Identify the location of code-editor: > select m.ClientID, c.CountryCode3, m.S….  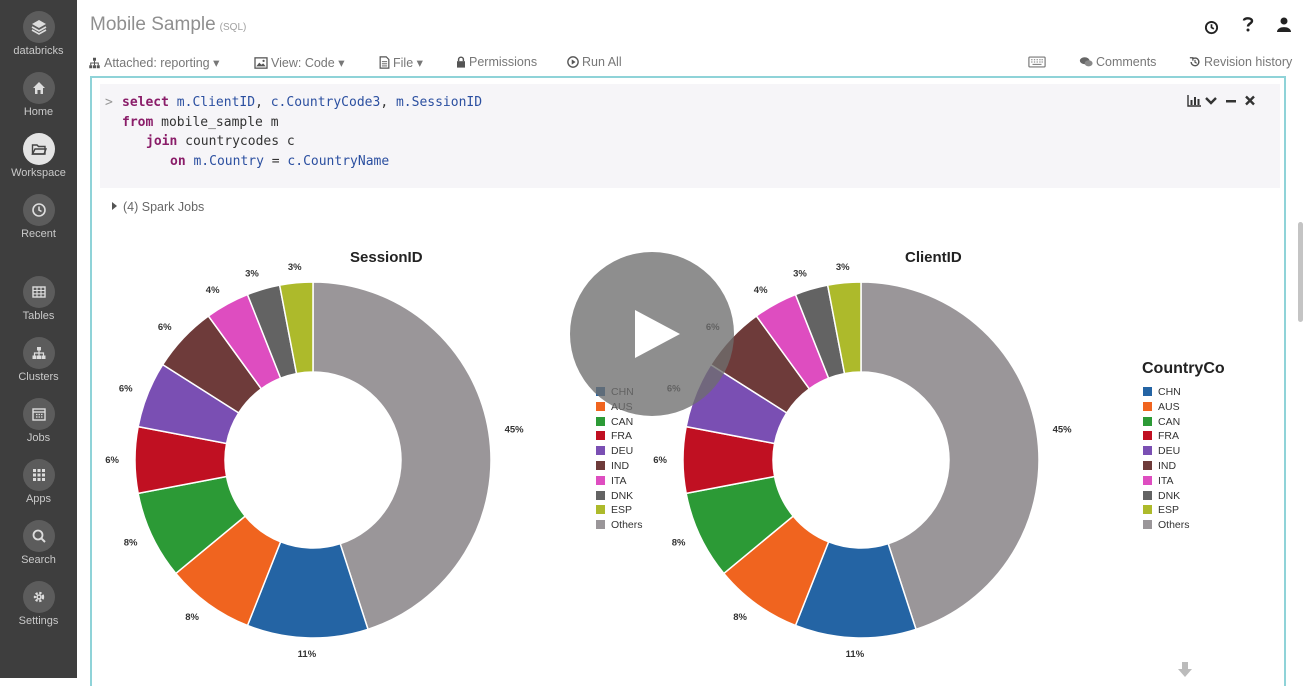
(690, 136).